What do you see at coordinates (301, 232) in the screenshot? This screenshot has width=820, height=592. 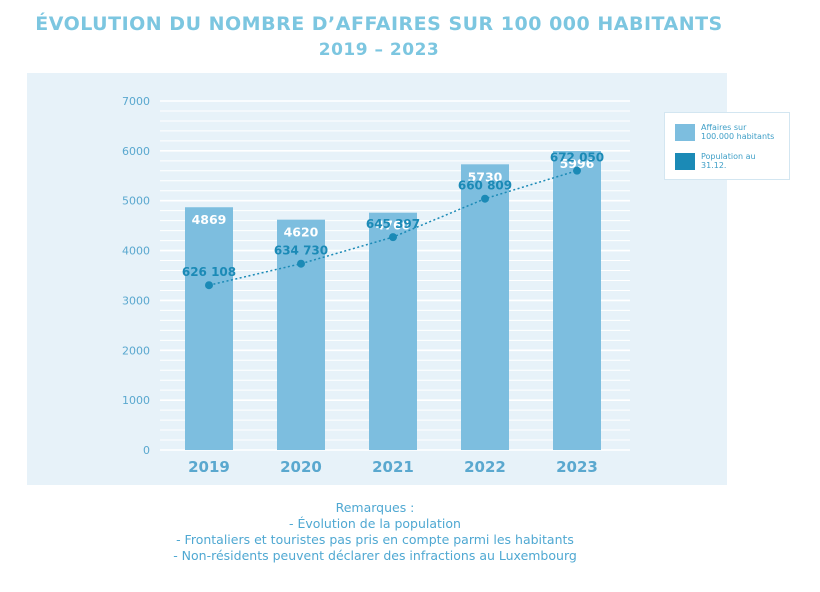 I see `bar-value-label: 4620` at bounding box center [301, 232].